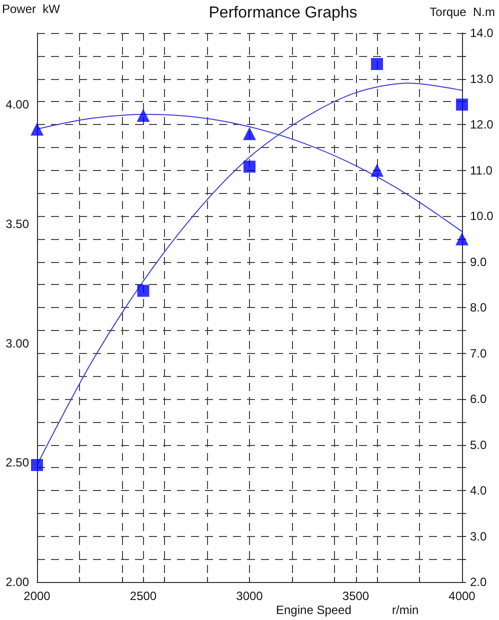 The image size is (499, 620). Describe the element at coordinates (18, 343) in the screenshot. I see `y-tick-label: 3.00` at that location.